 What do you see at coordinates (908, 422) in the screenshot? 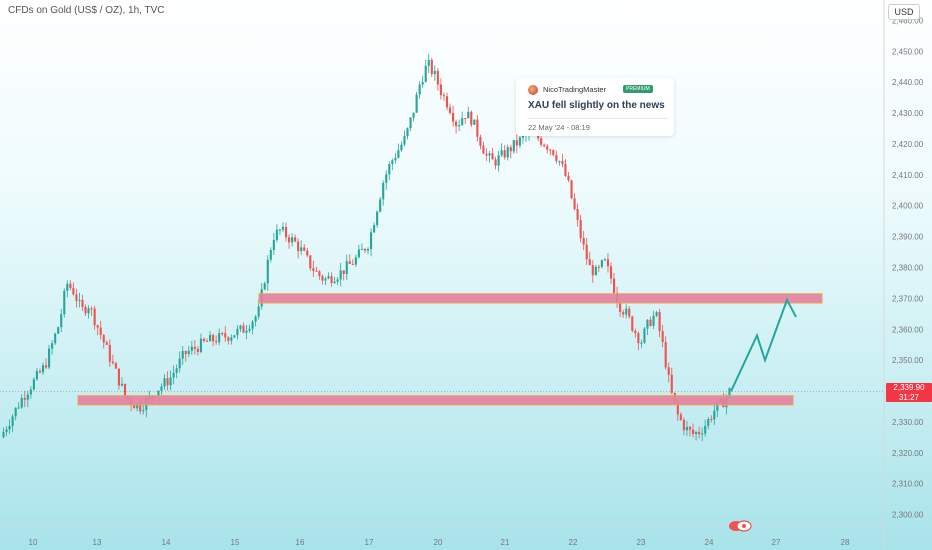
I see `y-tick-label: 2,330.00` at bounding box center [908, 422].